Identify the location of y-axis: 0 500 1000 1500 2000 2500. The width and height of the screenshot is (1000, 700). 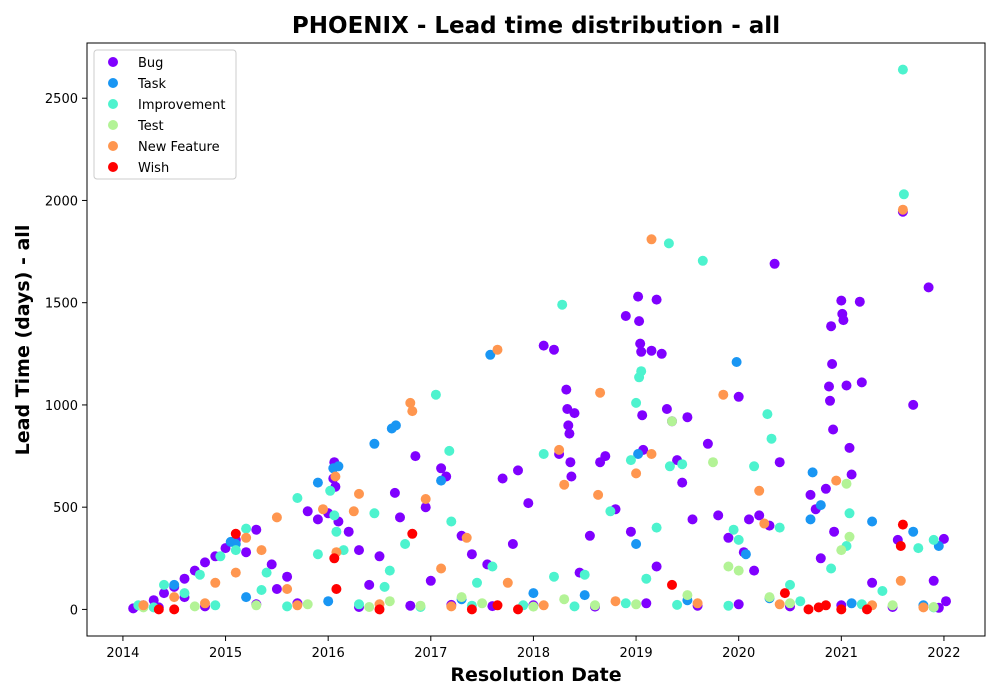
(66, 355).